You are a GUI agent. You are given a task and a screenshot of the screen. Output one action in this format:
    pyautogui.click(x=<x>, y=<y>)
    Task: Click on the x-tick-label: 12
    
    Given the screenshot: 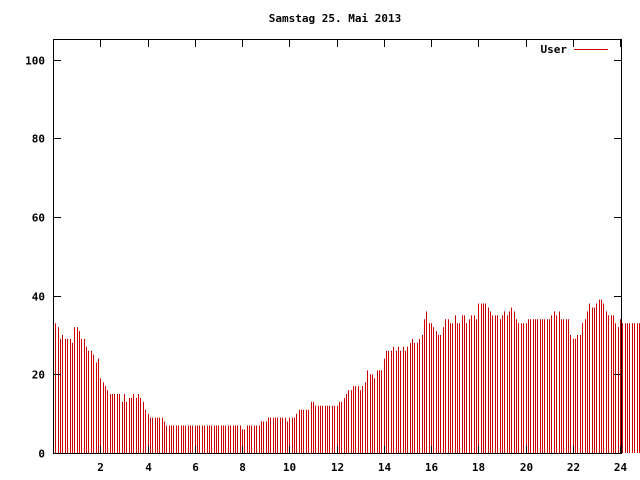 What is the action you would take?
    pyautogui.click(x=337, y=467)
    